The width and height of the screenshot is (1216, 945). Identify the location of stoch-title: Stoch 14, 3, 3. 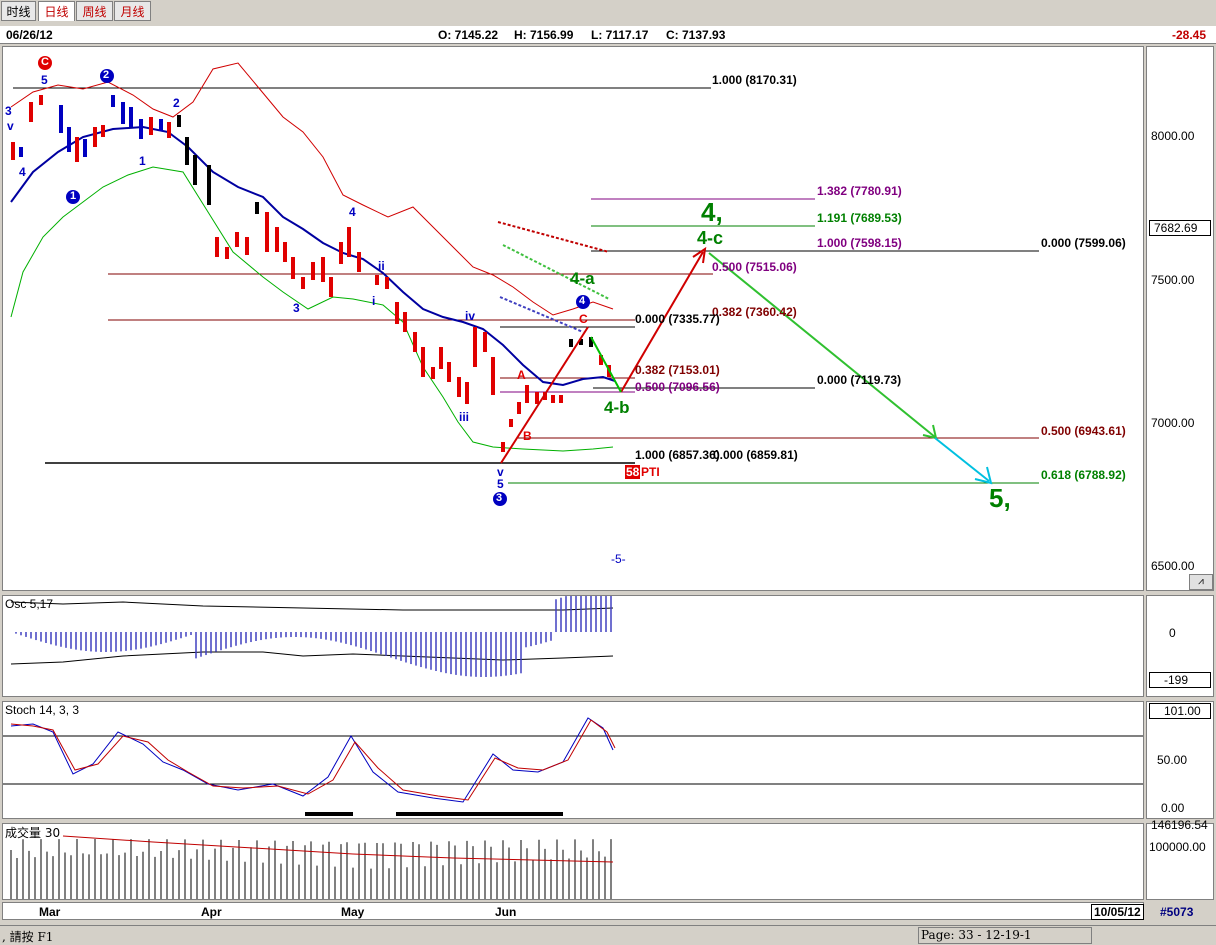
(42, 710).